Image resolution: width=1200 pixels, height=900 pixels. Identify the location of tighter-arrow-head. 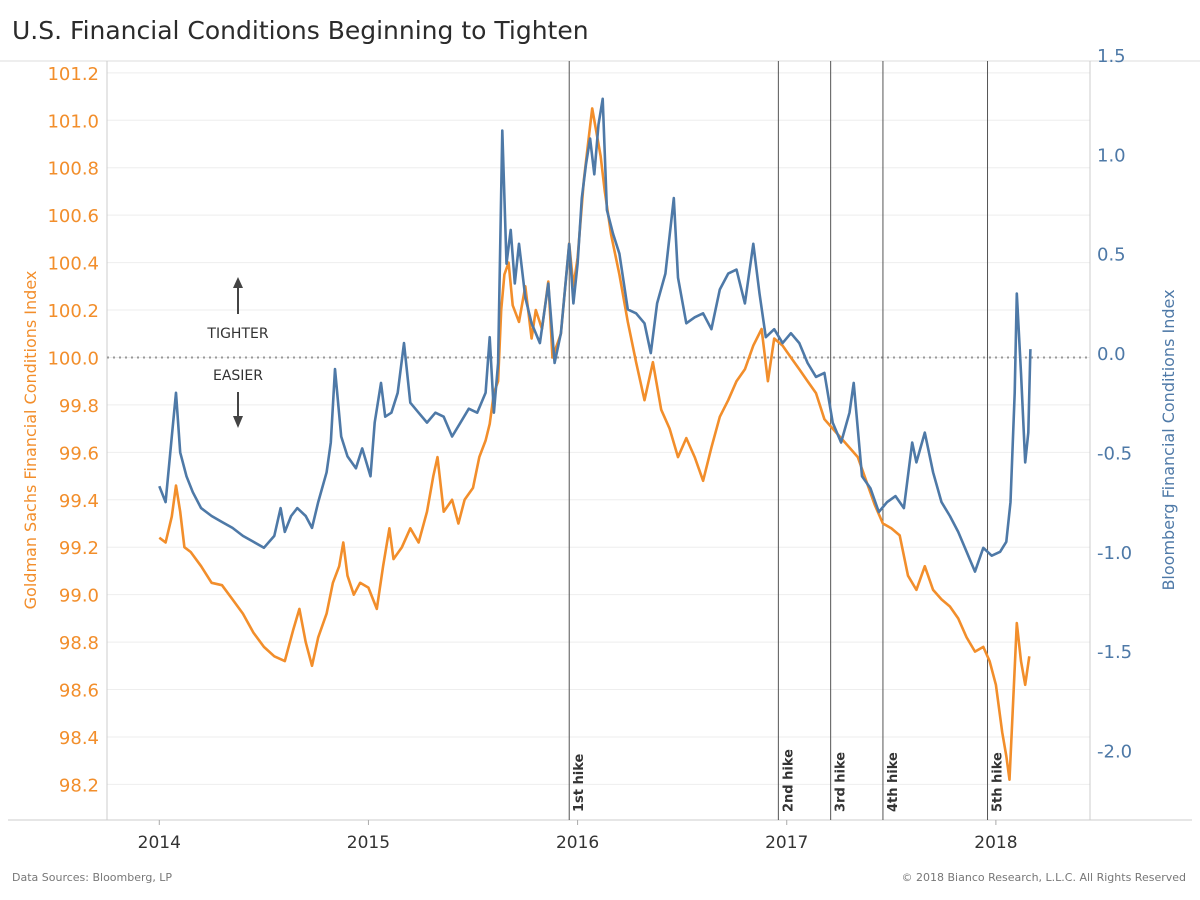
(238, 282).